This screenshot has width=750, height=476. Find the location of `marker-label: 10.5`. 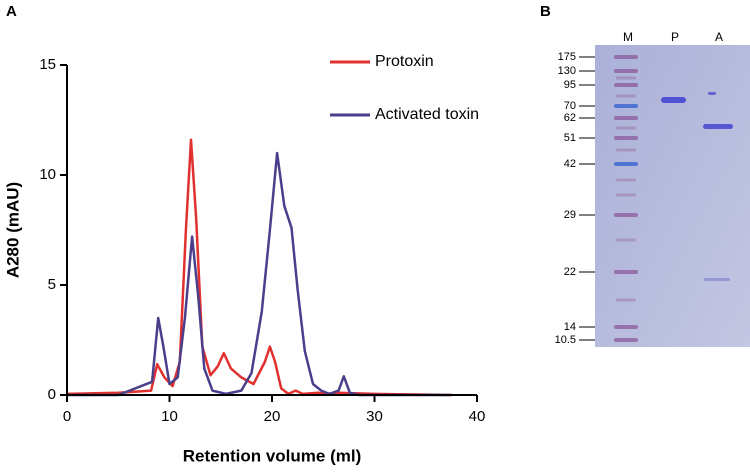

marker-label: 10.5 is located at coordinates (565, 340).